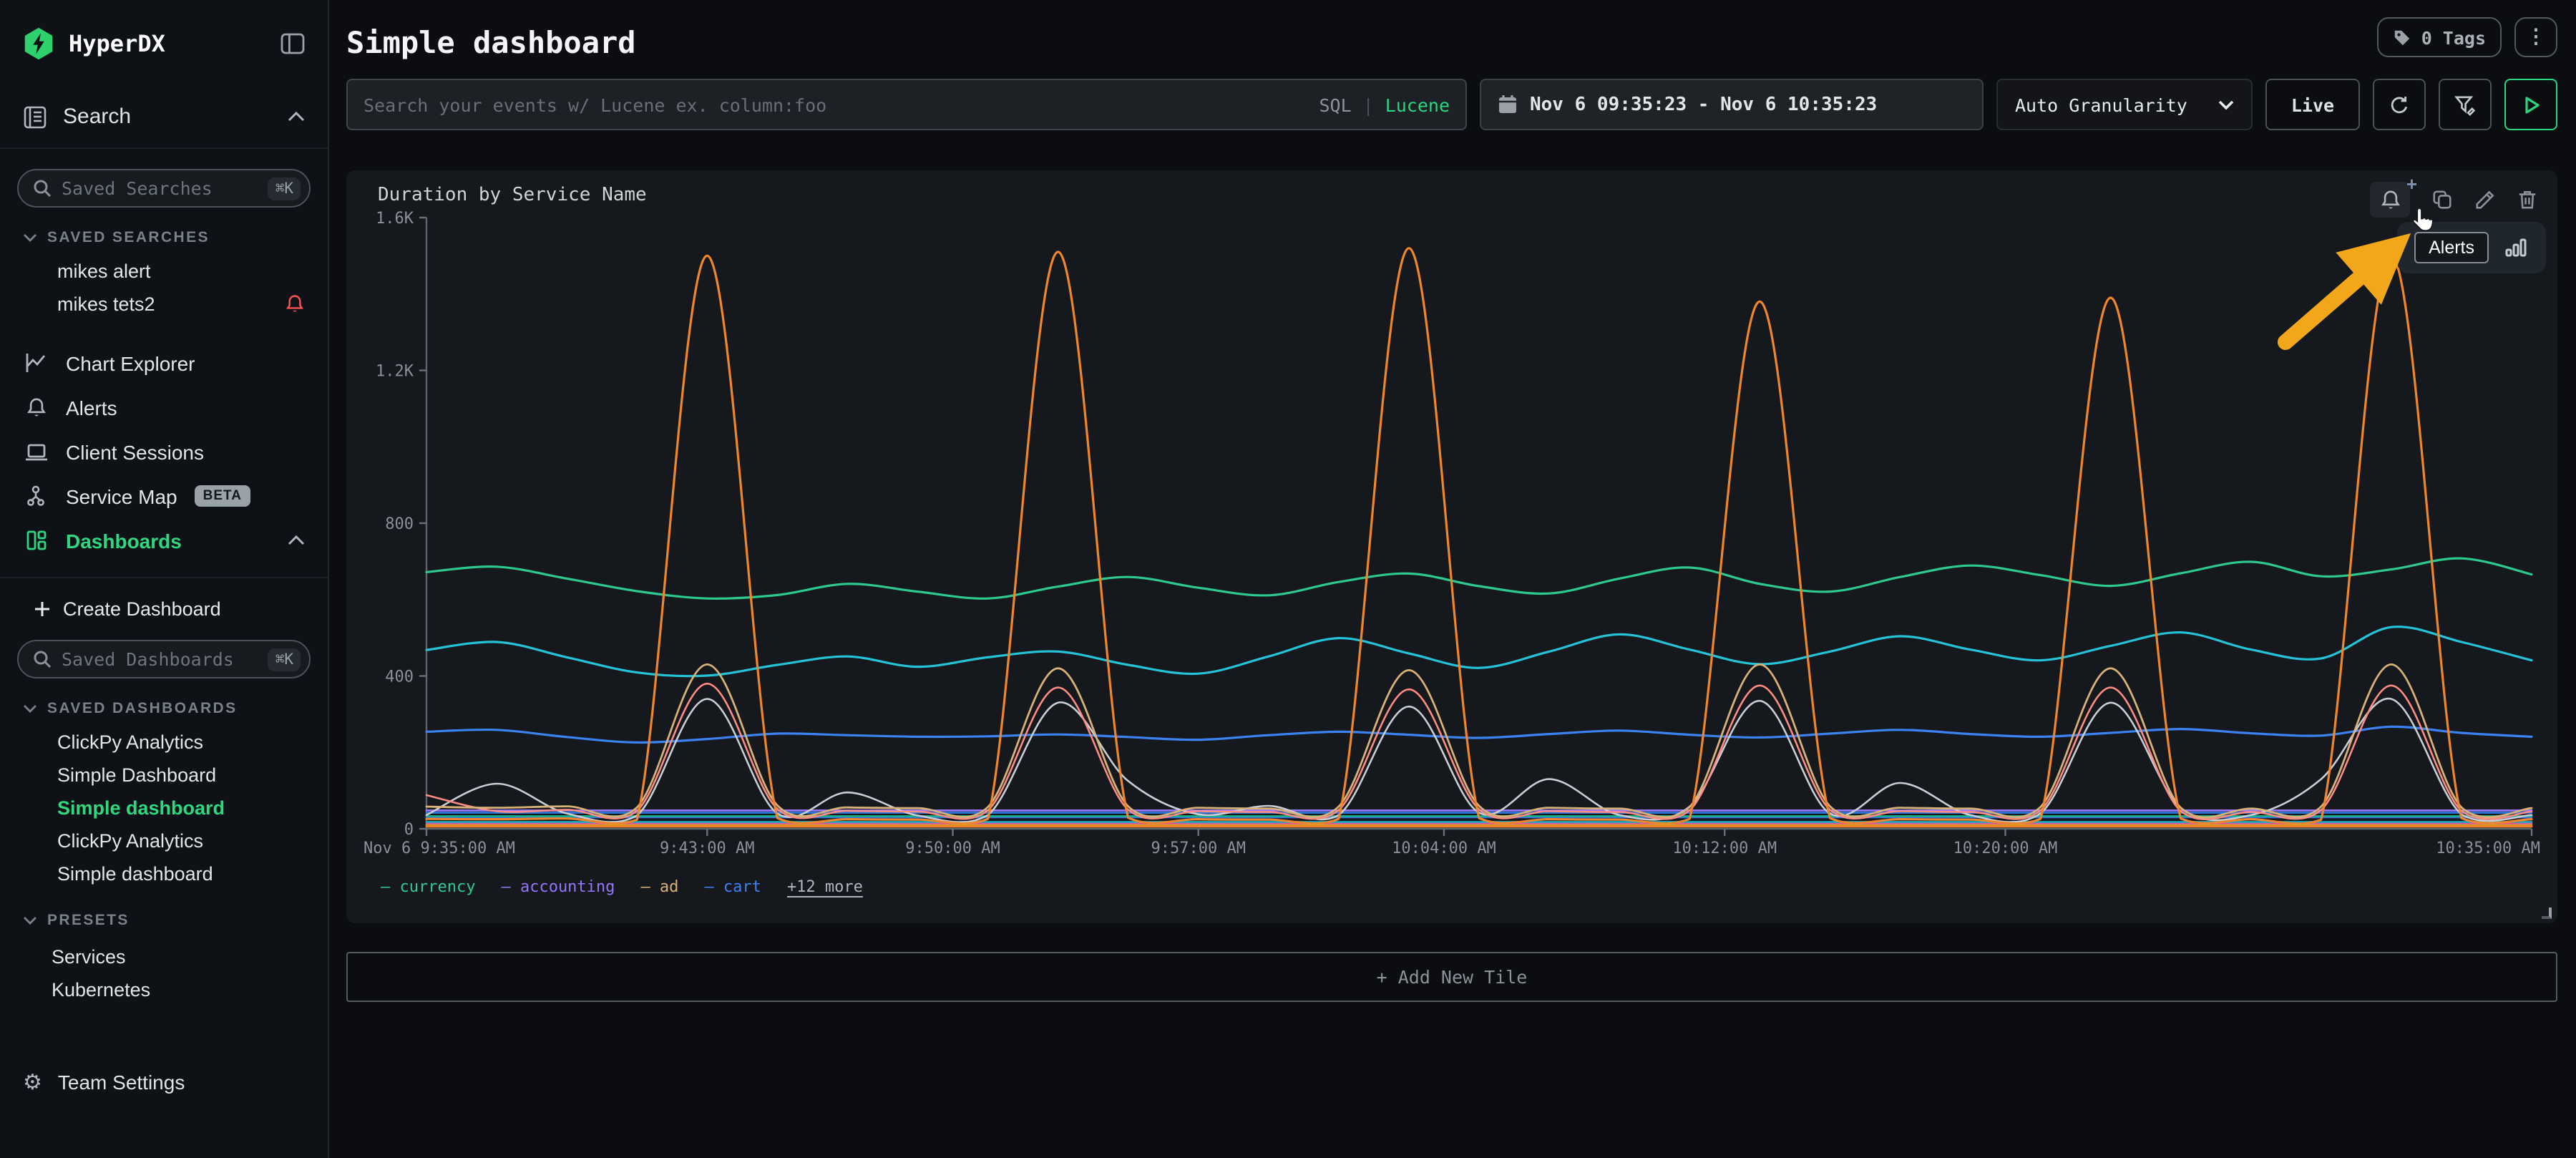 This screenshot has height=1158, width=2576. I want to click on legend-item: — ad, so click(659, 886).